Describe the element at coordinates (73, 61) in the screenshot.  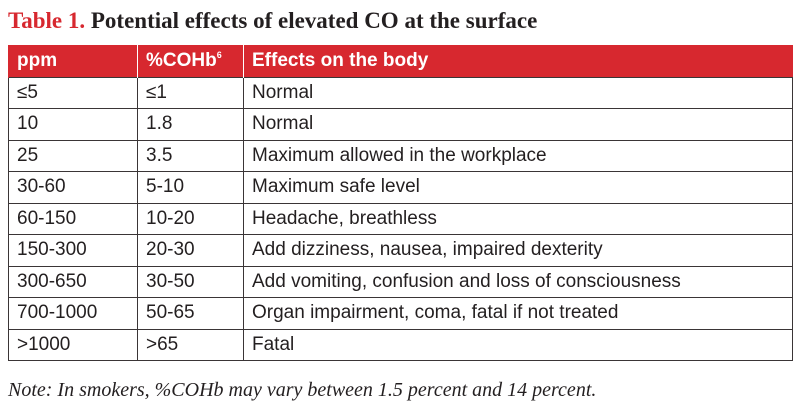
I see `header-ppm: ppm` at that location.